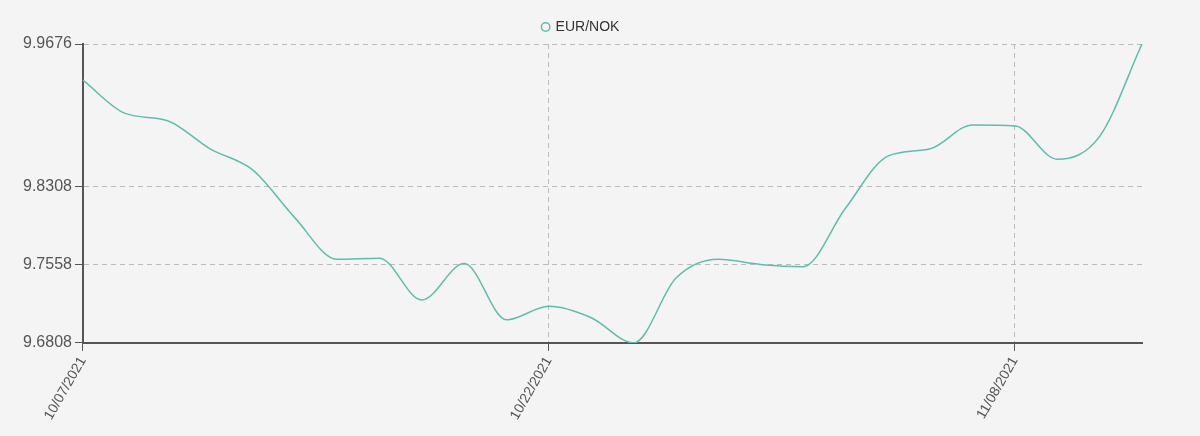 The image size is (1200, 436). I want to click on y-tick-label: 9.8308, so click(48, 185).